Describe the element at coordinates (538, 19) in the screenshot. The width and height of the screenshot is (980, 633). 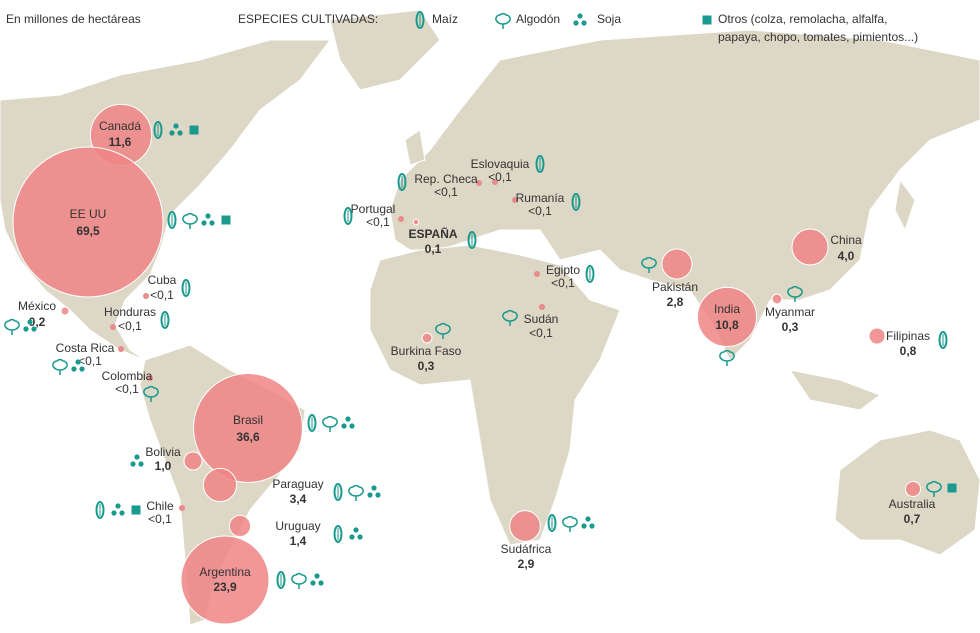
I see `legend-label: Algodón` at that location.